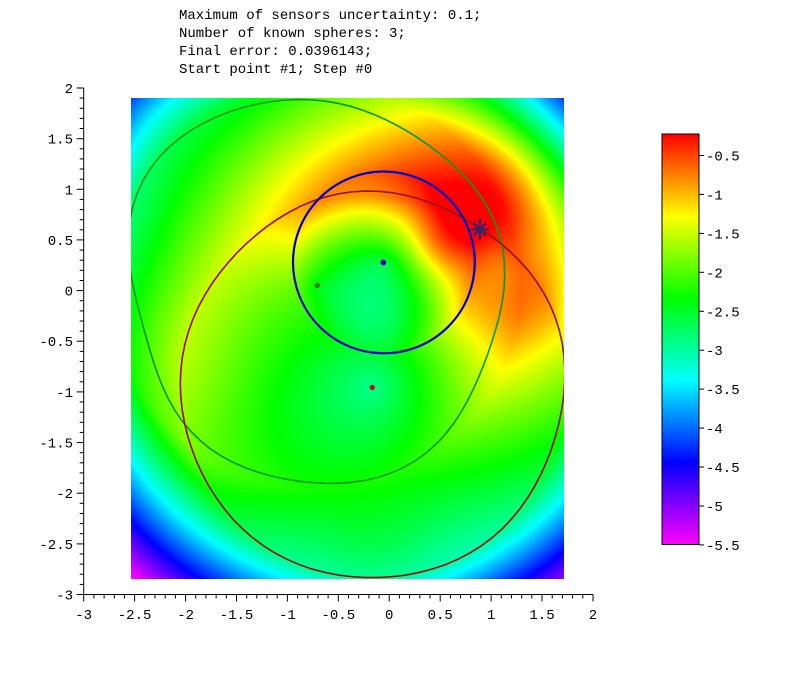 The image size is (798, 683). What do you see at coordinates (723, 547) in the screenshot?
I see `svg-text: -5.5` at bounding box center [723, 547].